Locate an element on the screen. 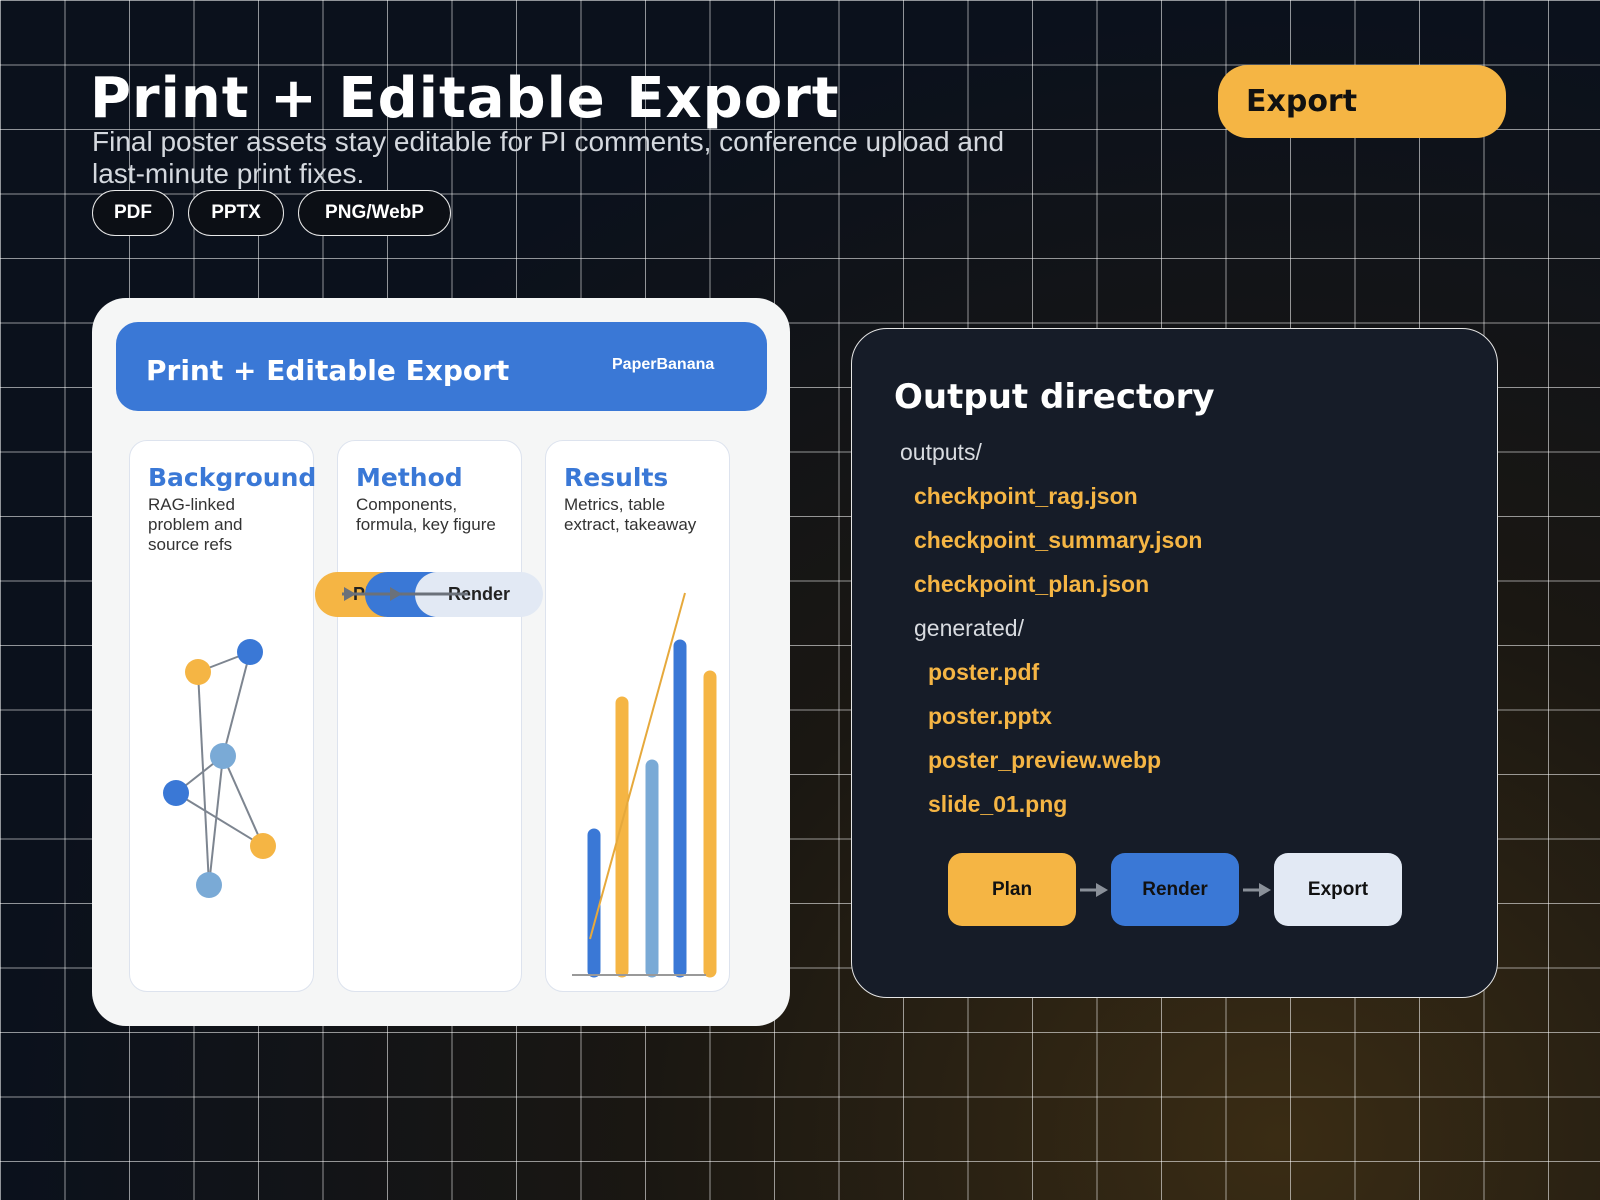 The image size is (1600, 1200). file: checkpoint_summary.json is located at coordinates (1058, 540).